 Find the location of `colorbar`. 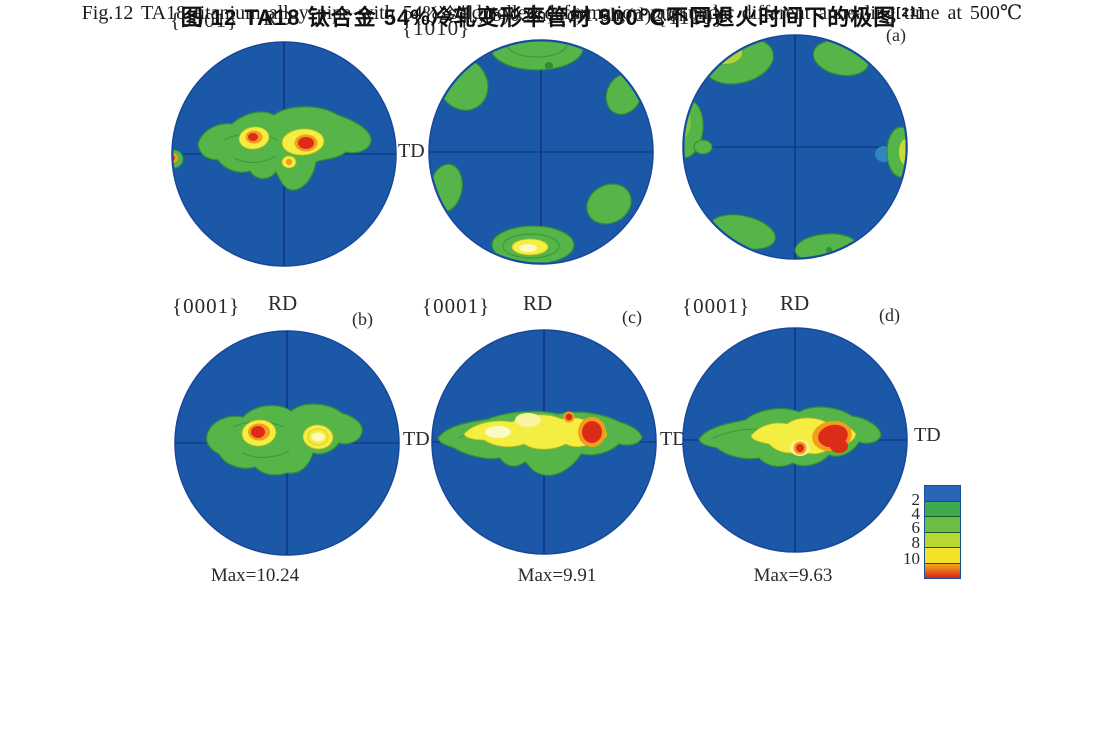

colorbar is located at coordinates (942, 532).